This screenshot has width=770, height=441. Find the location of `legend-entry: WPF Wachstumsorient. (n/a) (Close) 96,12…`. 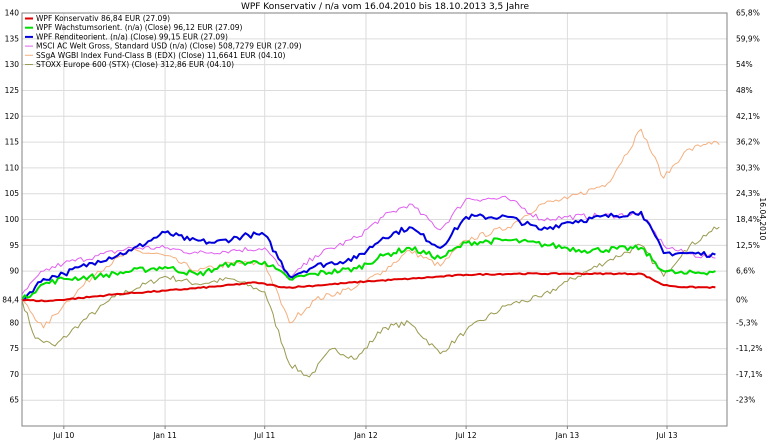

legend-entry: WPF Wachstumsorient. (n/a) (Close) 96,12… is located at coordinates (139, 27).